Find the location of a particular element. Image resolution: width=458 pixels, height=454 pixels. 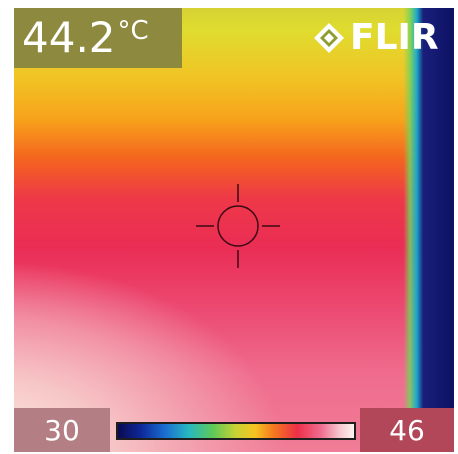

crosshair-icon is located at coordinates (238, 226).